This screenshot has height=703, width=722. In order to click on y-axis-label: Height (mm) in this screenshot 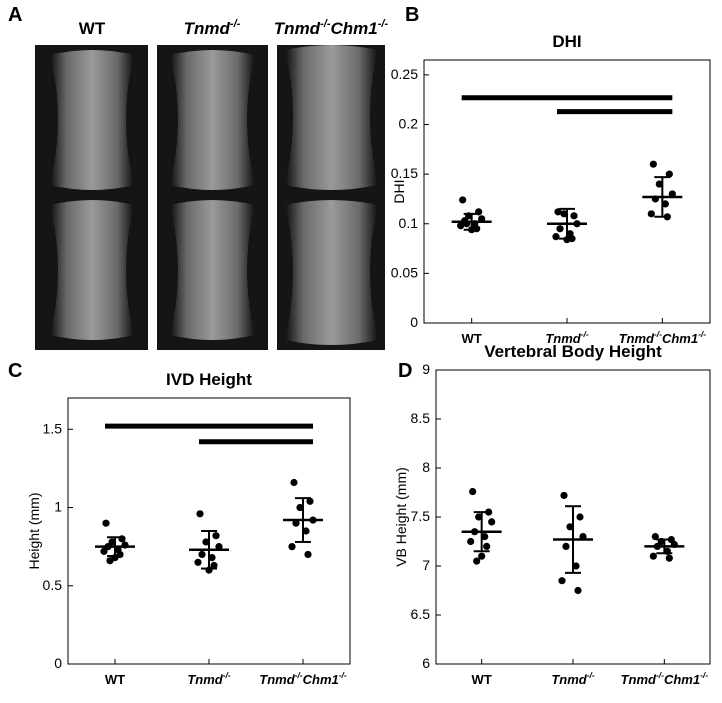, I will do `click(34, 530)`.